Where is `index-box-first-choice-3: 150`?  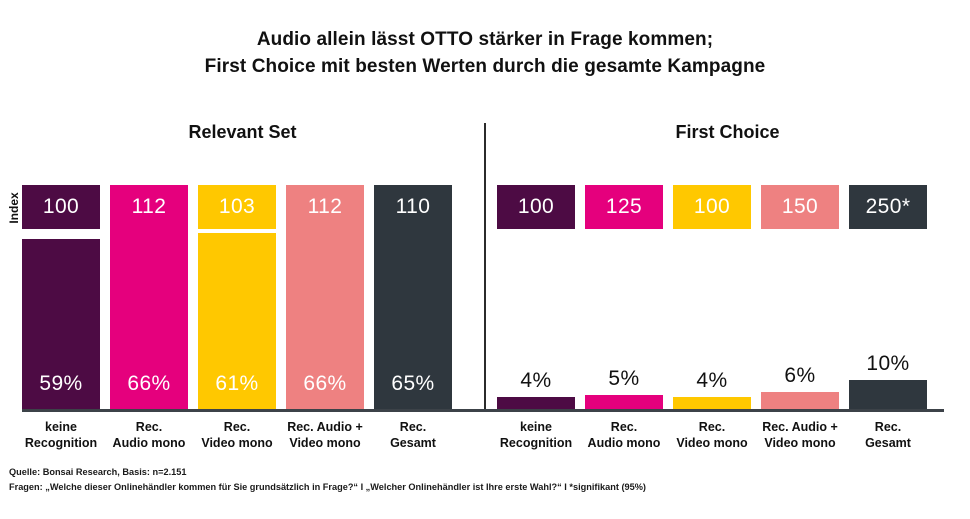 index-box-first-choice-3: 150 is located at coordinates (800, 207).